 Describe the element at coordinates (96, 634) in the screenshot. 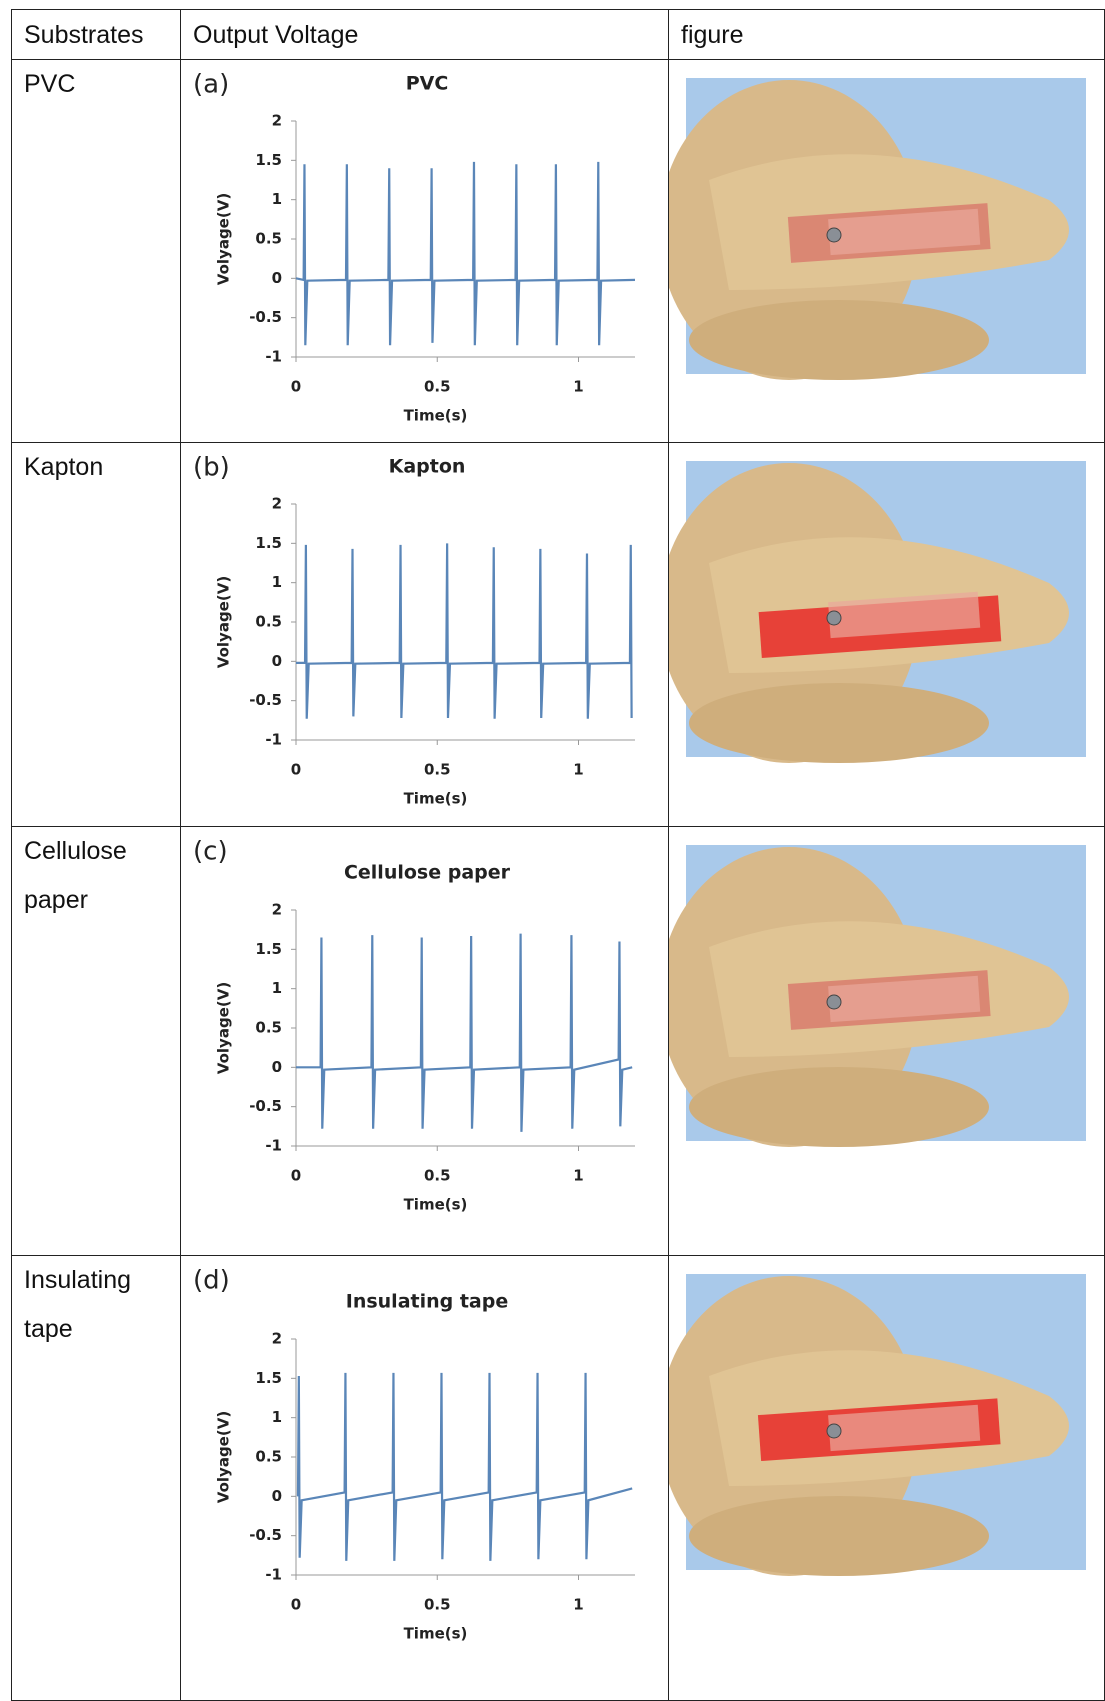

I see `substrate-cell: Kapton` at that location.